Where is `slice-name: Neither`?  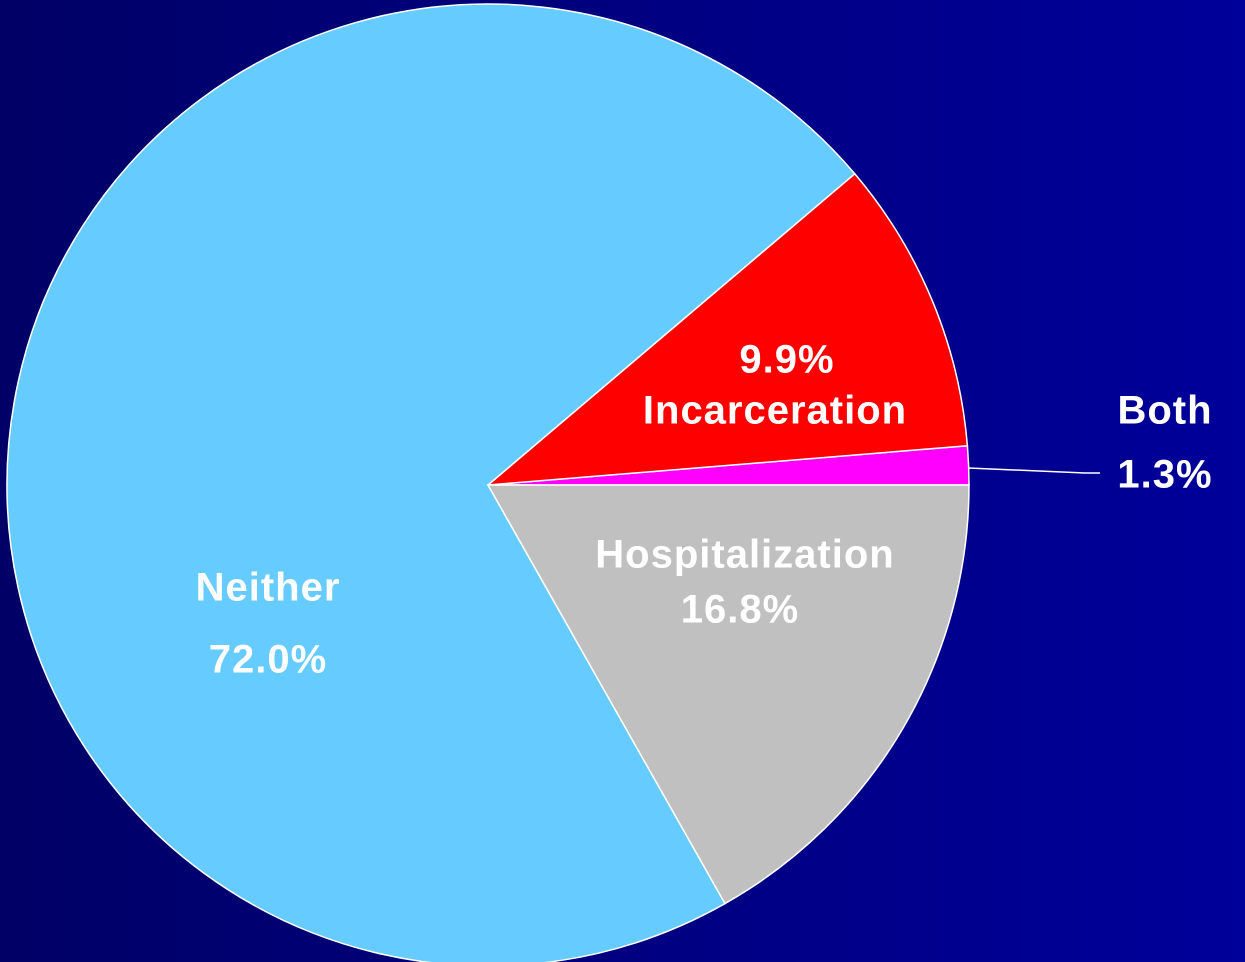
slice-name: Neither is located at coordinates (268, 588).